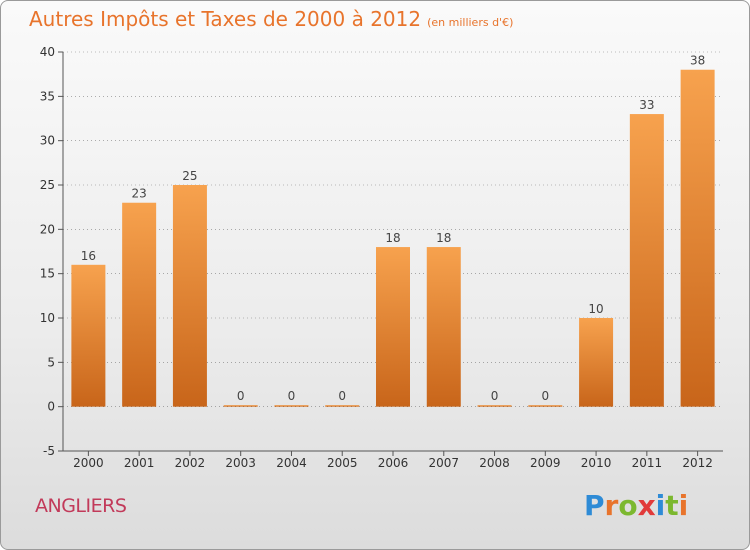 The height and width of the screenshot is (550, 750). Describe the element at coordinates (225, 19) in the screenshot. I see `chart-title-text: Autres Impôts et Taxes de 2000 à 2012` at that location.